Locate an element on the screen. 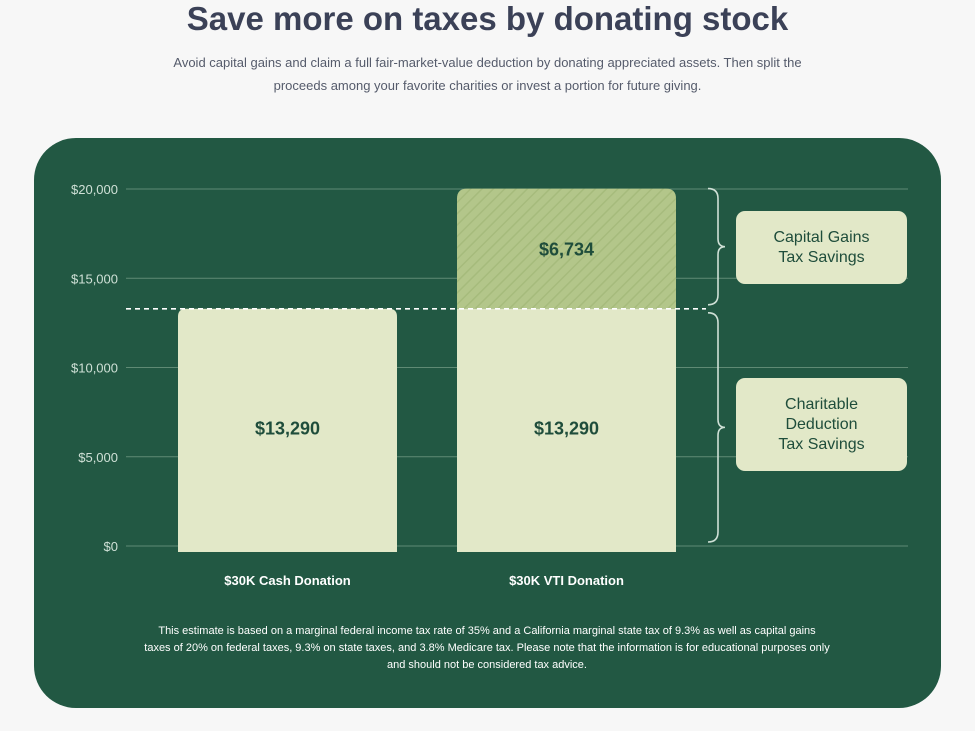 This screenshot has width=975, height=731. legend-charitable-line-1: Charitable is located at coordinates (821, 404).